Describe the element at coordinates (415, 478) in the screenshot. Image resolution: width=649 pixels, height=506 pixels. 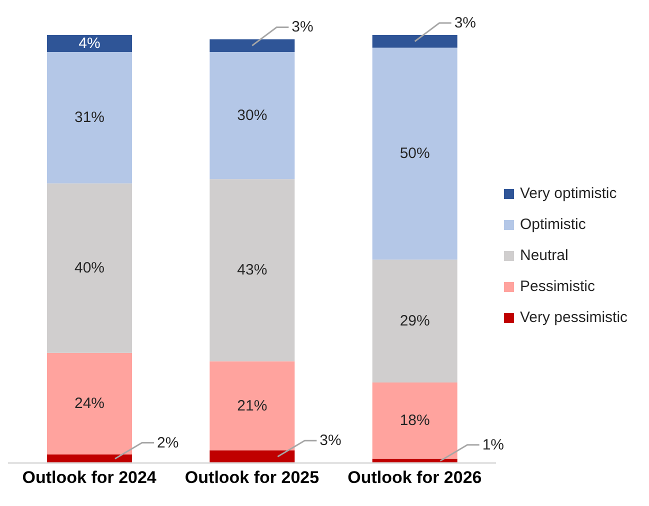
I see `x-tick-label: Outlook for 2026` at that location.